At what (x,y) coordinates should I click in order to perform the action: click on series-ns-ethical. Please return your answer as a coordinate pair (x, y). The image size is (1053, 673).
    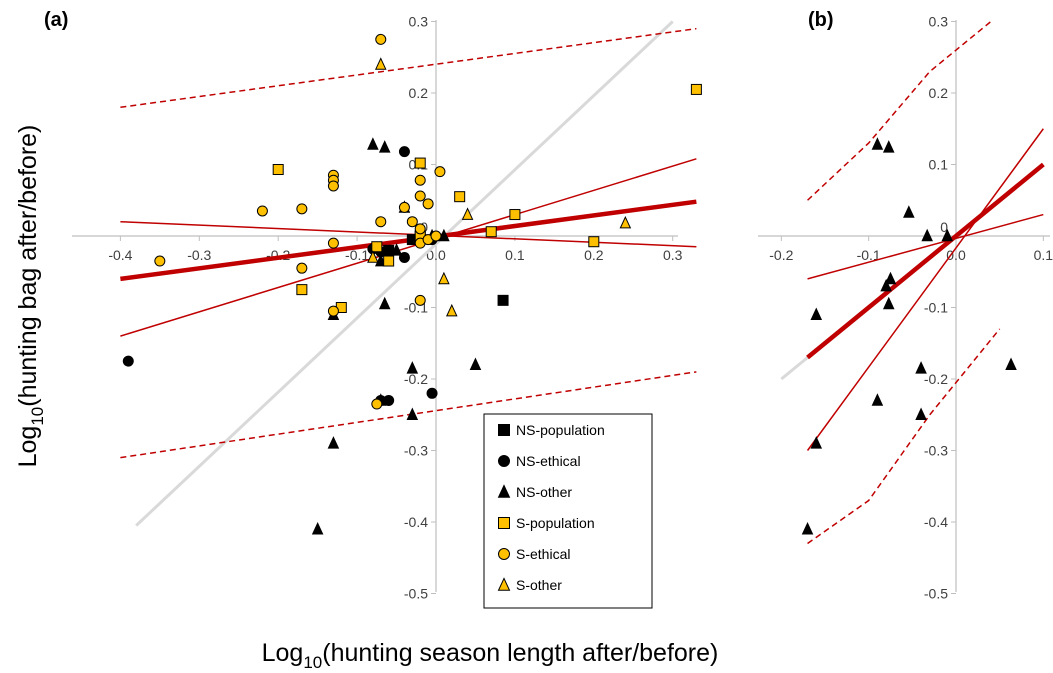
    Looking at the image, I should click on (280, 276).